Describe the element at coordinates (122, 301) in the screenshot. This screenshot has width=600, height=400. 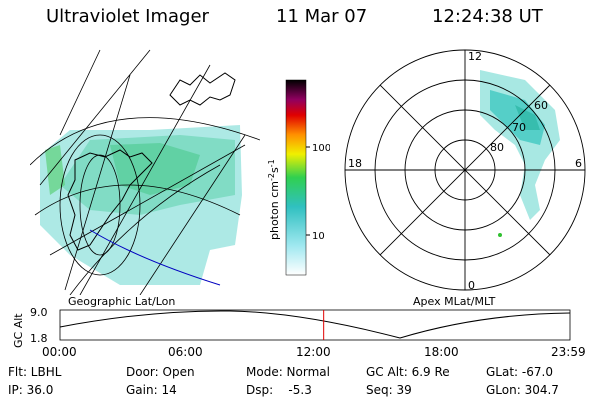
I see `geographic-panel-label: Geographic Lat/Lon` at that location.